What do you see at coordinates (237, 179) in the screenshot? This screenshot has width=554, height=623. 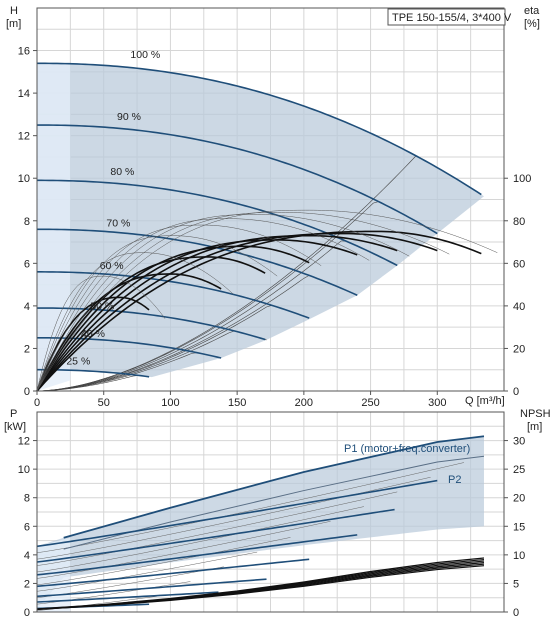 I see `head-curve-90pct` at bounding box center [237, 179].